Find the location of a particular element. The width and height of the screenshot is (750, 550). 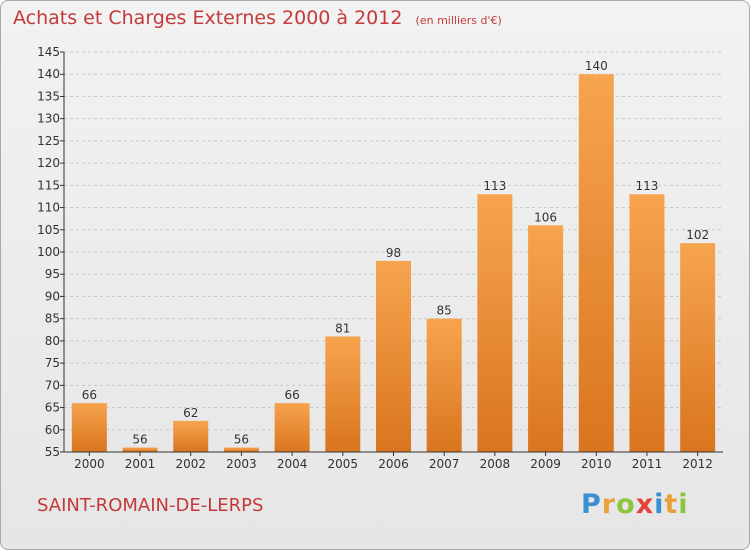

y-tick-label: 100 is located at coordinates (48, 252).